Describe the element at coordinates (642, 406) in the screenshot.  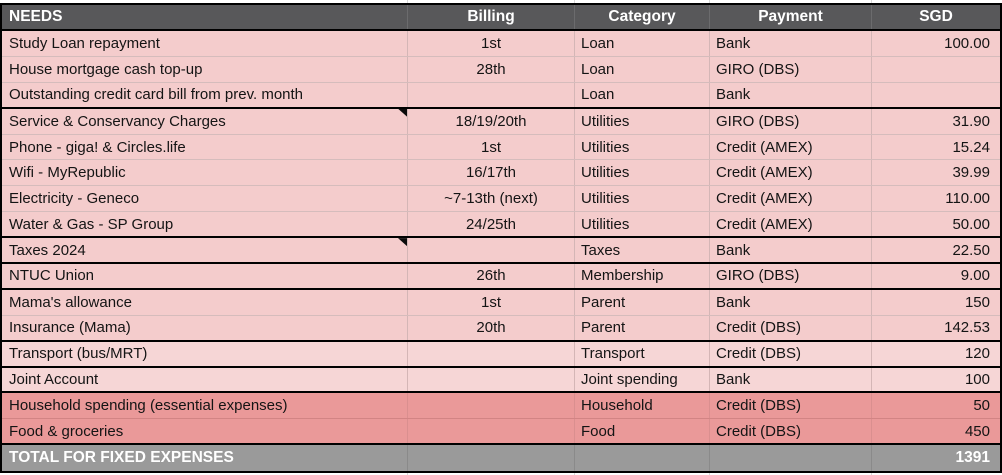
I see `cell-category: Household` at that location.